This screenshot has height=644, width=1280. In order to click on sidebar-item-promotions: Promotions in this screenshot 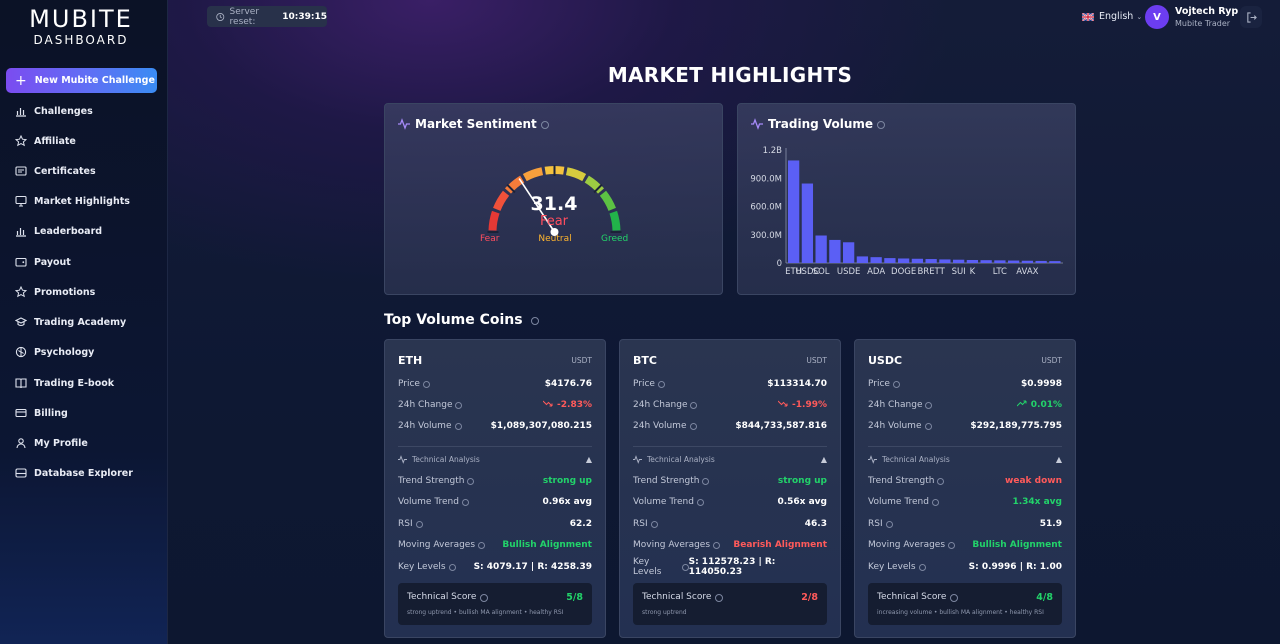, I will do `click(55, 292)`.